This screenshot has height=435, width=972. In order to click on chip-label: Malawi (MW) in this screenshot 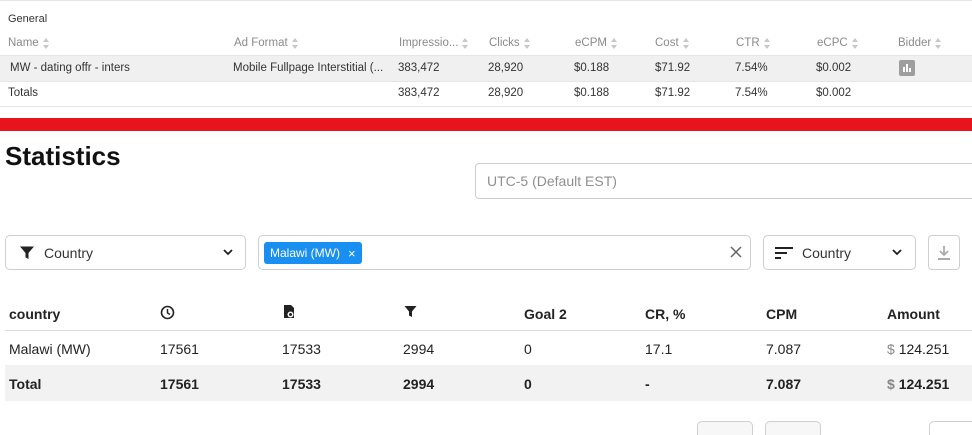, I will do `click(305, 253)`.